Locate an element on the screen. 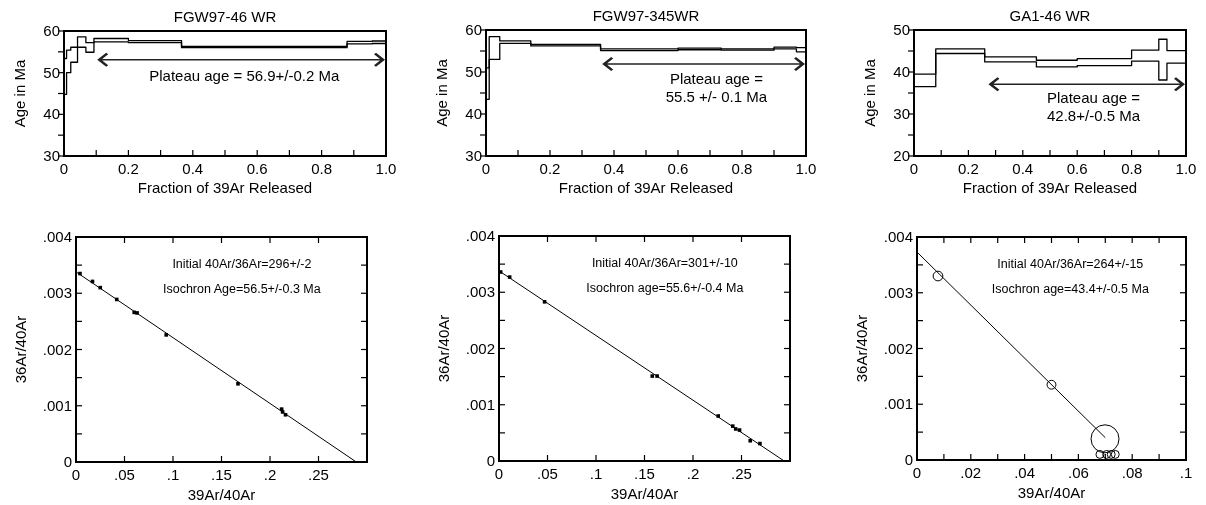  x-tick-label: .08 is located at coordinates (1132, 472).